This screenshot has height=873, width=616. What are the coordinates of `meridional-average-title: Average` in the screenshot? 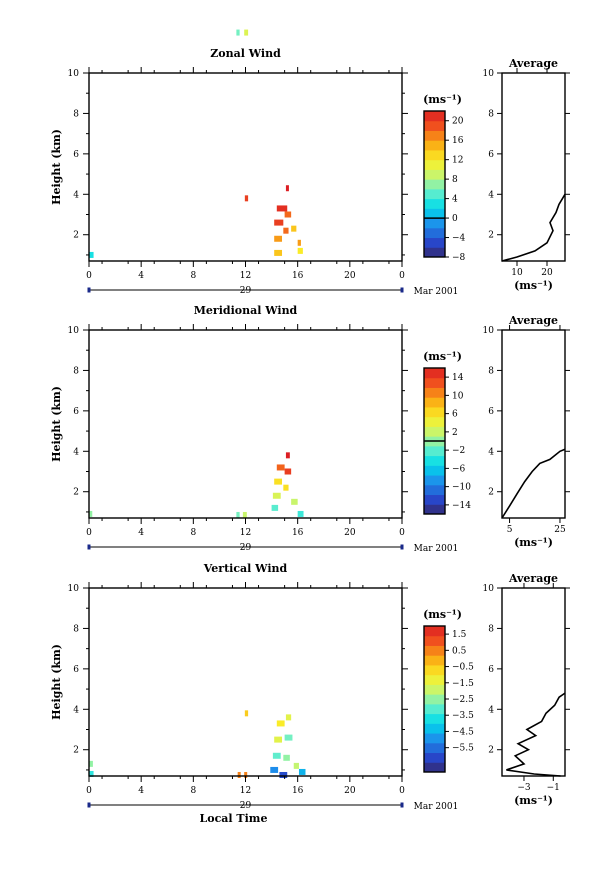 It's located at (533, 320).